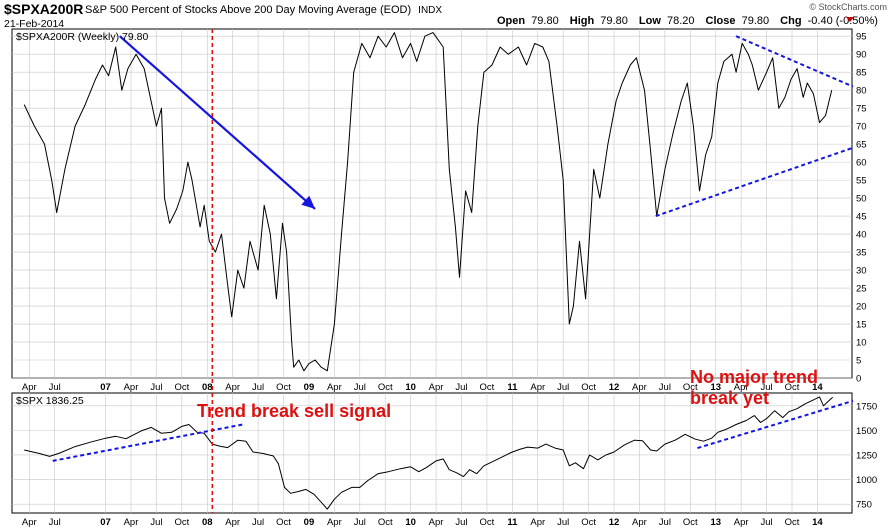 The width and height of the screenshot is (891, 530). What do you see at coordinates (861, 55) in the screenshot?
I see `y-tick-label: 90` at bounding box center [861, 55].